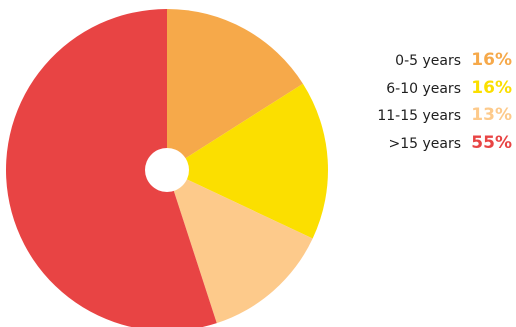 The image size is (516, 327). What do you see at coordinates (240, 247) in the screenshot?
I see `pie-slice-11-15-years` at bounding box center [240, 247].